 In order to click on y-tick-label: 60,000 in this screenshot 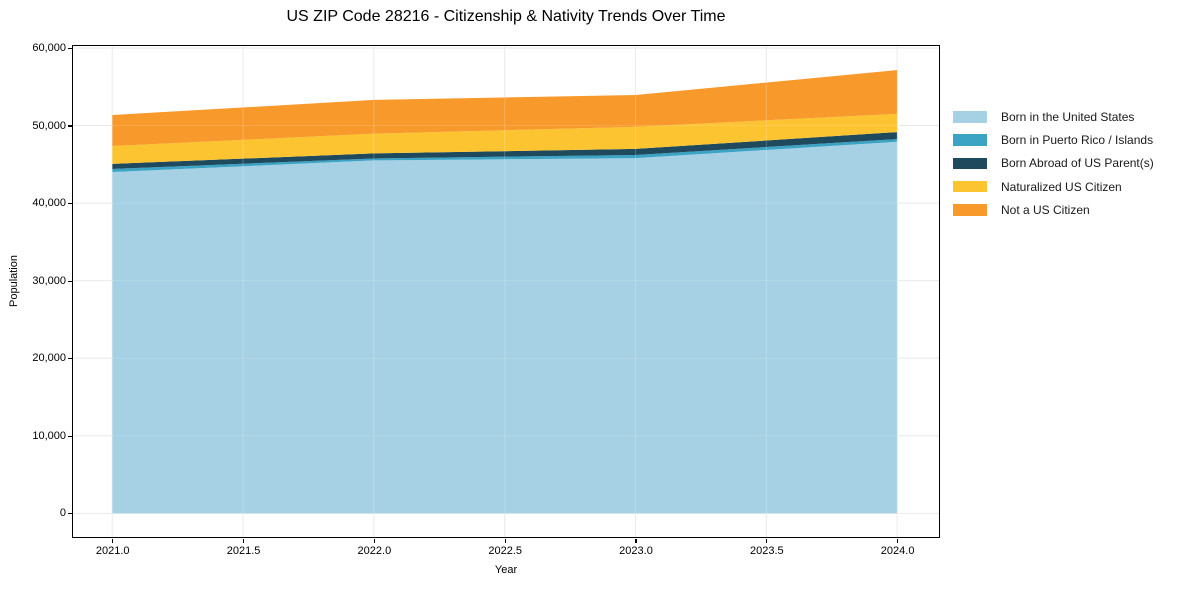, I will do `click(49, 47)`.